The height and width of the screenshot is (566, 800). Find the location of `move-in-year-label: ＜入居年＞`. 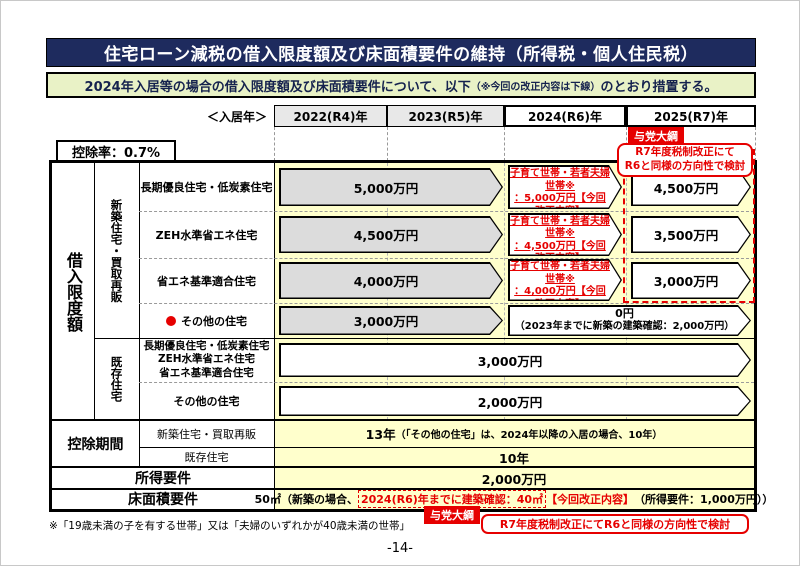

move-in-year-label: ＜入居年＞ is located at coordinates (237, 117).